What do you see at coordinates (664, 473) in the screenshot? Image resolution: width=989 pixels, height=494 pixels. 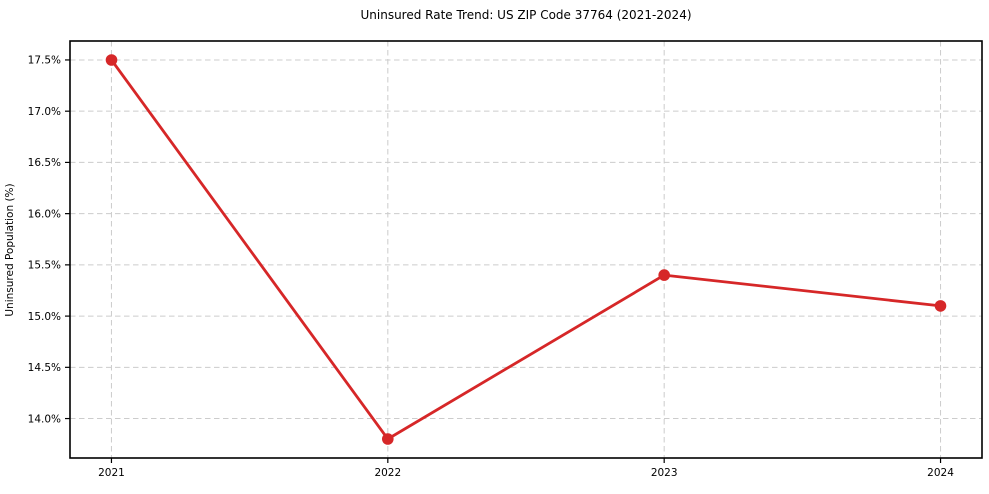 I see `x-tick-label: 2023` at bounding box center [664, 473].